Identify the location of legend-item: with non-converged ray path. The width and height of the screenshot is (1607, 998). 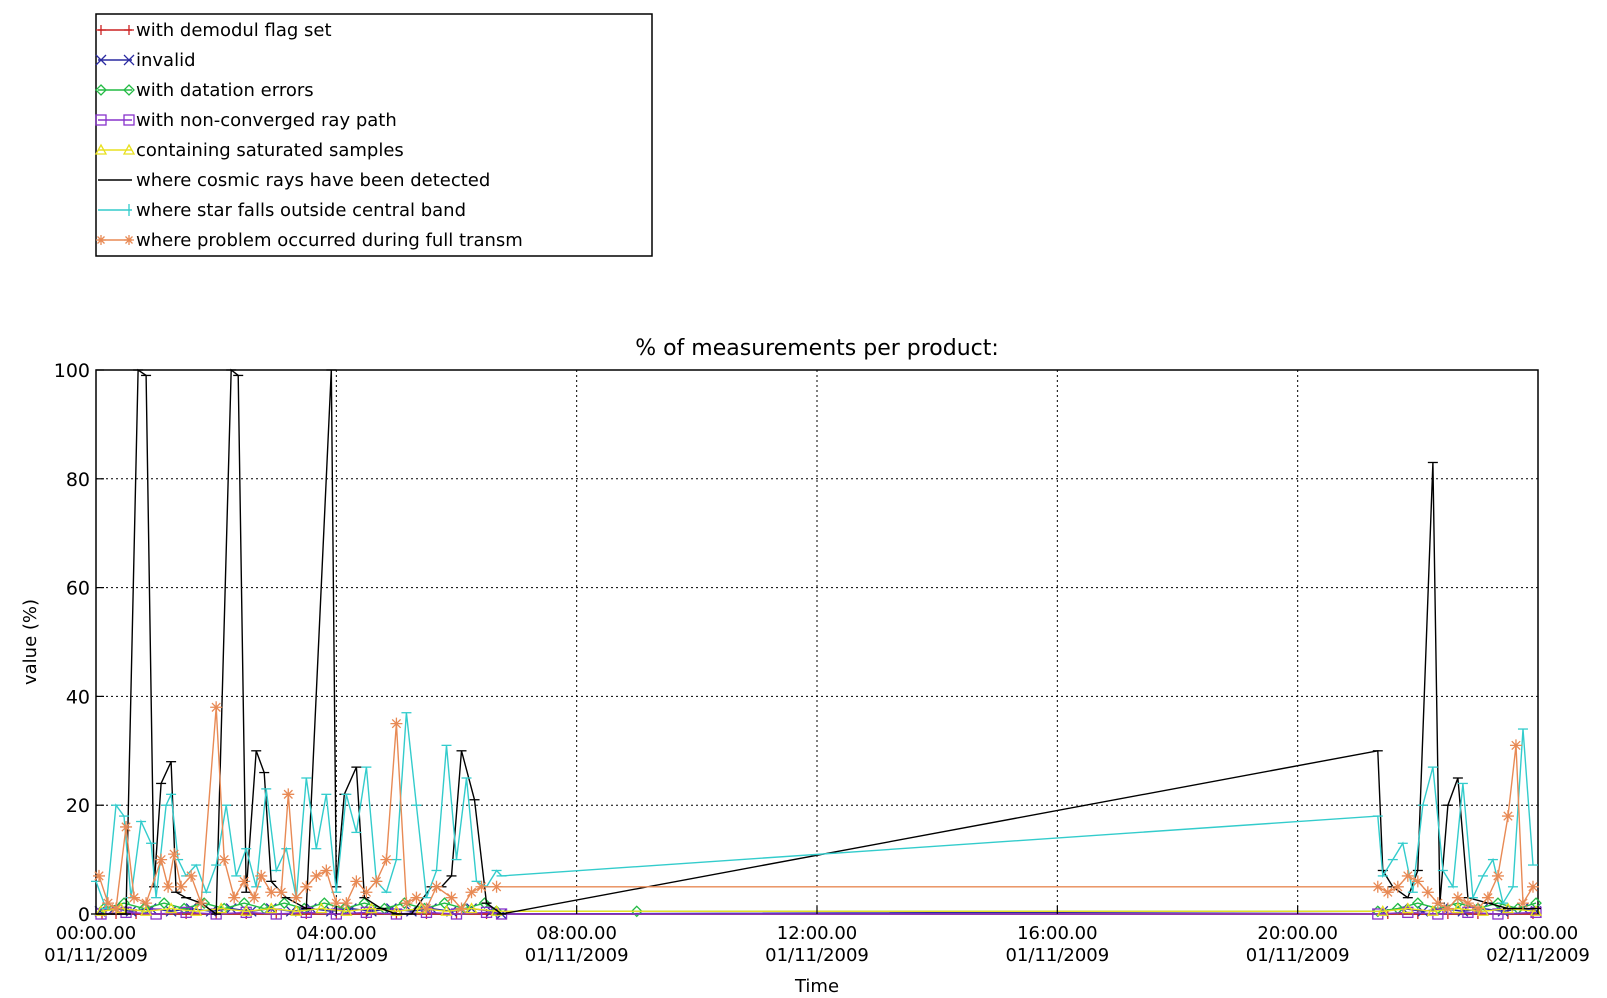
(246, 120).